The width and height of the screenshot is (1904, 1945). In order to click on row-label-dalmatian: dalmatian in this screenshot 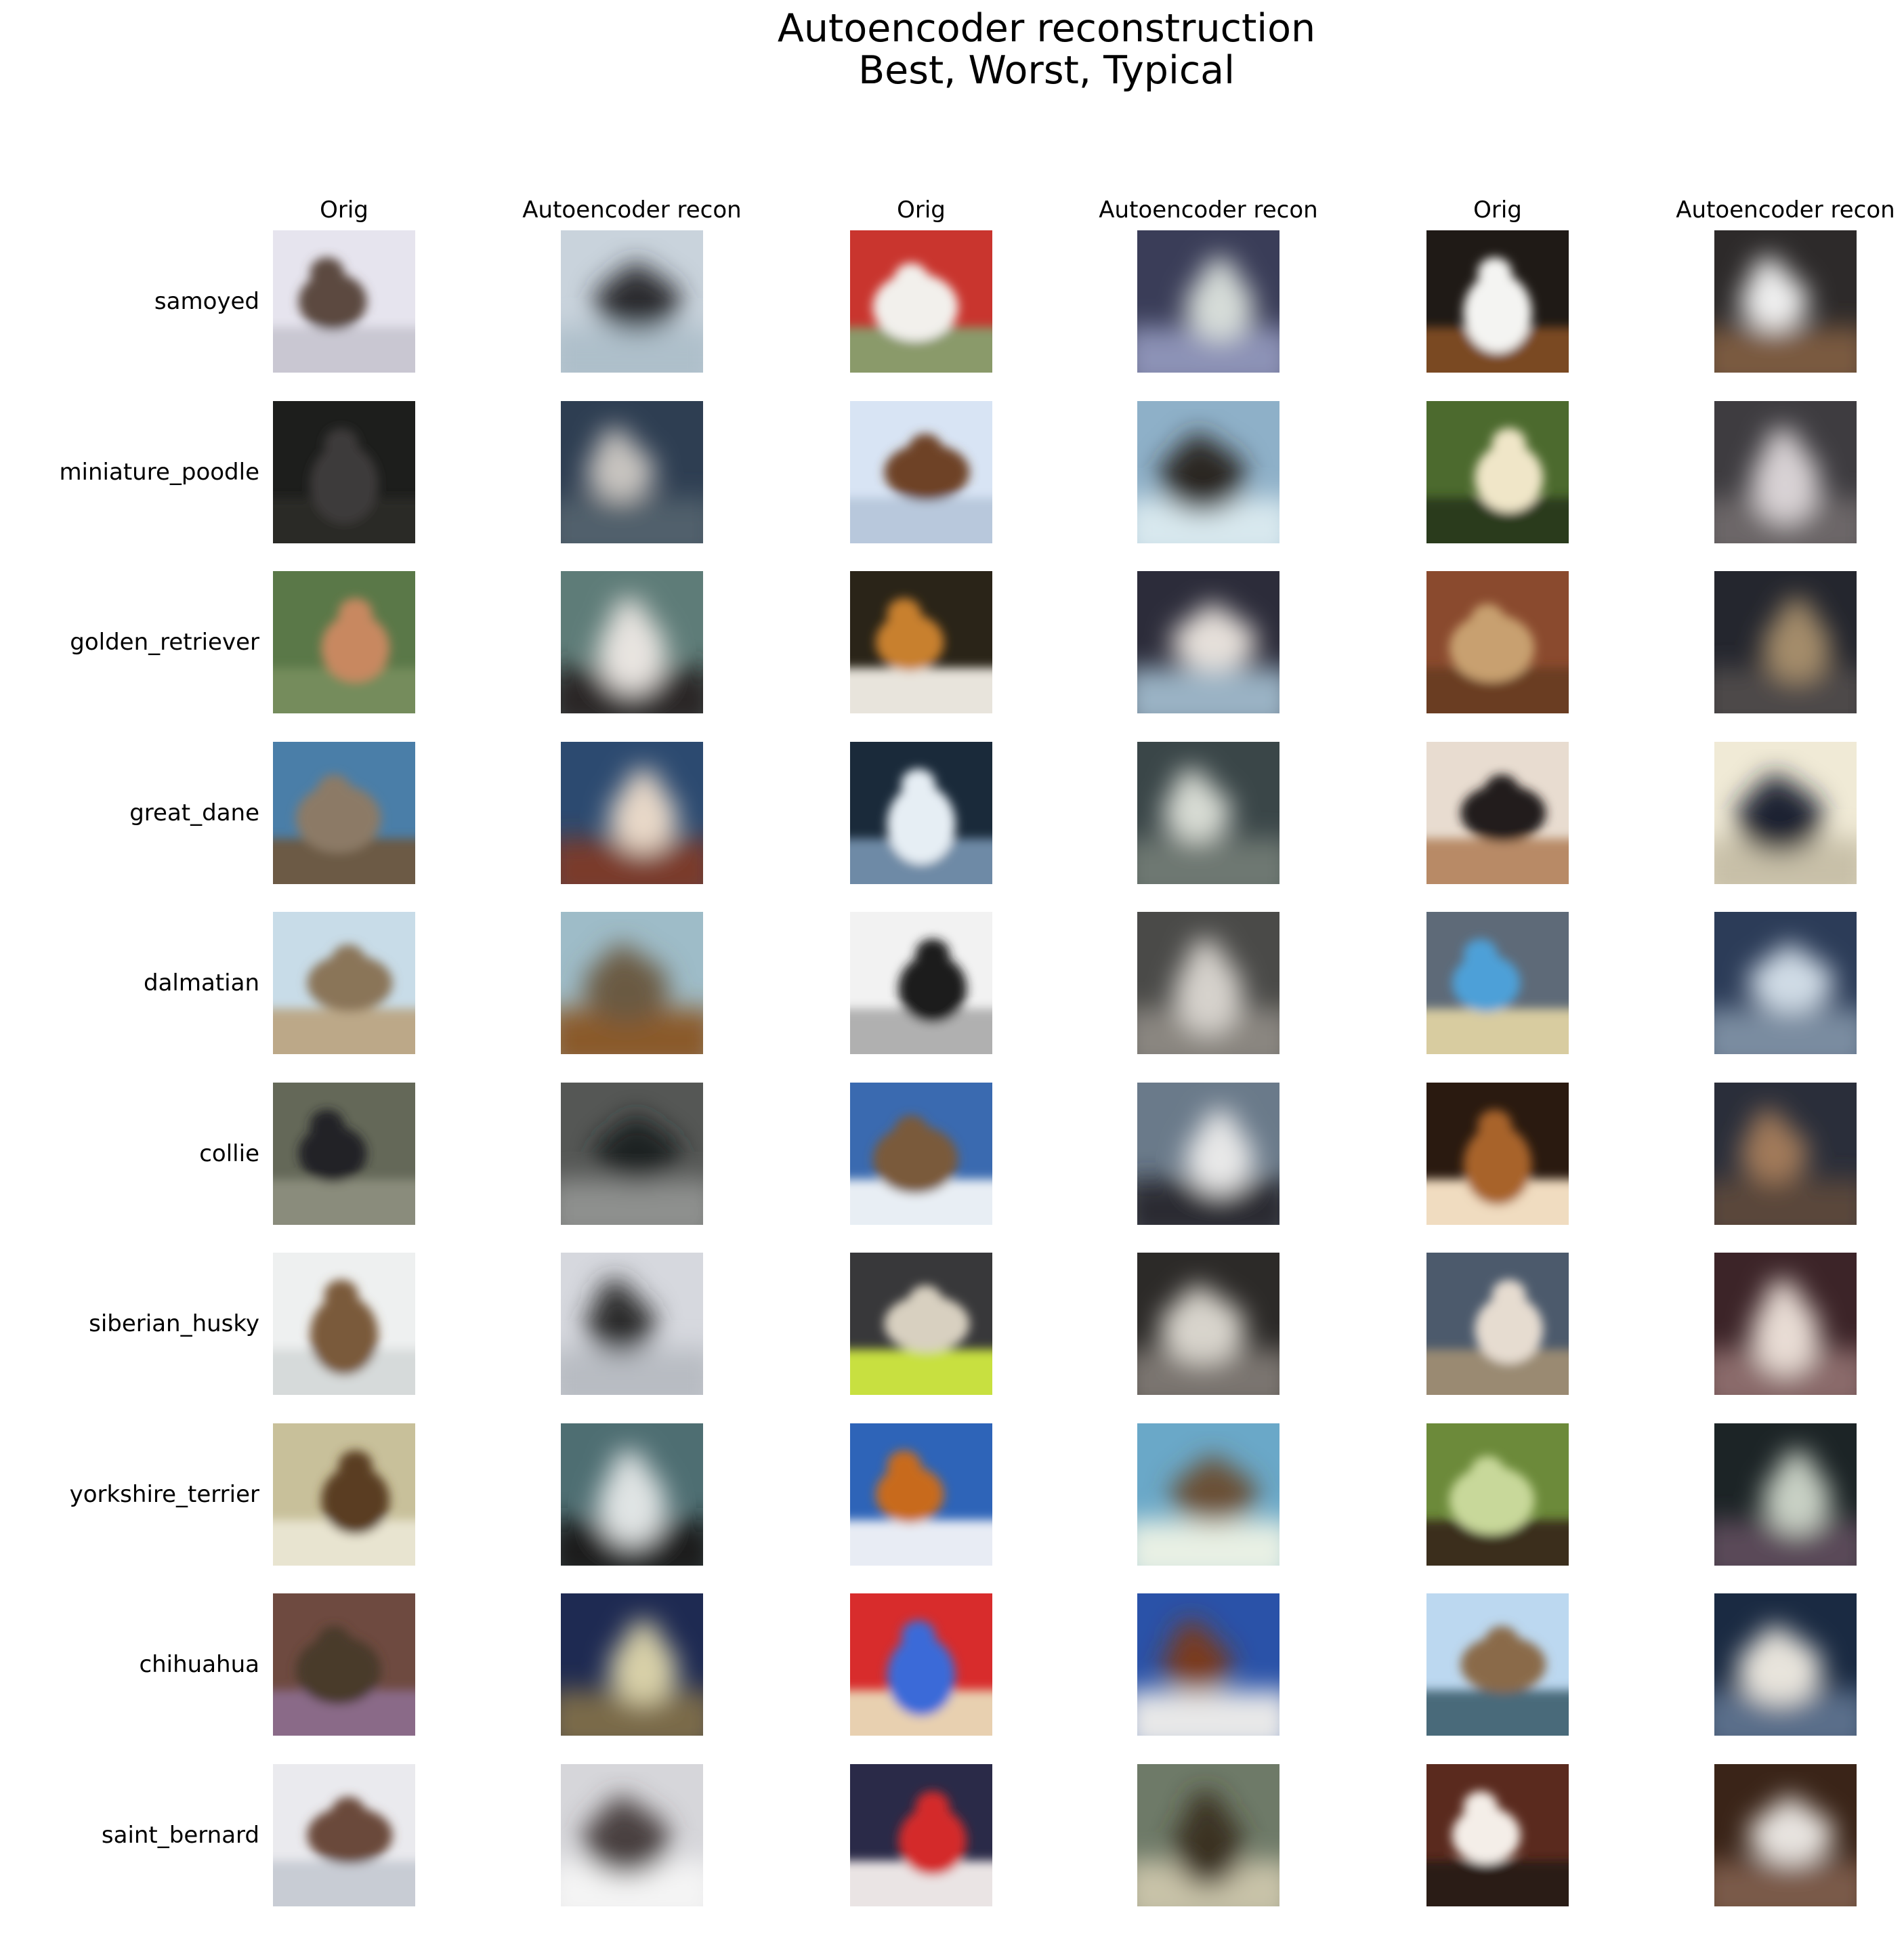, I will do `click(201, 983)`.